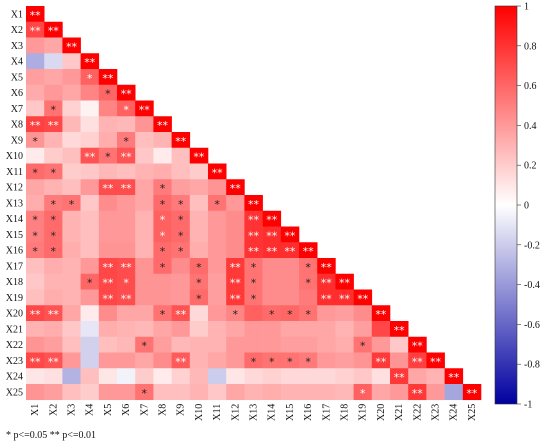 This screenshot has width=550, height=444. What do you see at coordinates (108, 376) in the screenshot?
I see `heatmap-cell-x24-x5` at bounding box center [108, 376].